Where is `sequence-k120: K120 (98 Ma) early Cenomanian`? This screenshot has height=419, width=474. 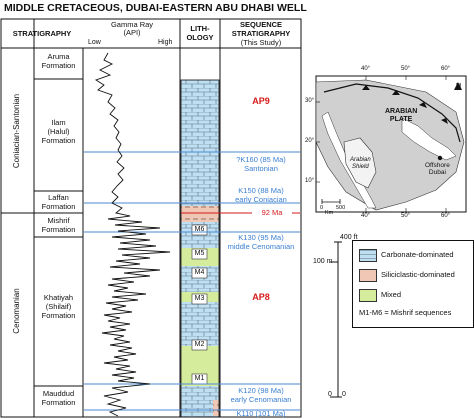 sequence-k120: K120 (98 Ma) early Cenomanian is located at coordinates (261, 395).